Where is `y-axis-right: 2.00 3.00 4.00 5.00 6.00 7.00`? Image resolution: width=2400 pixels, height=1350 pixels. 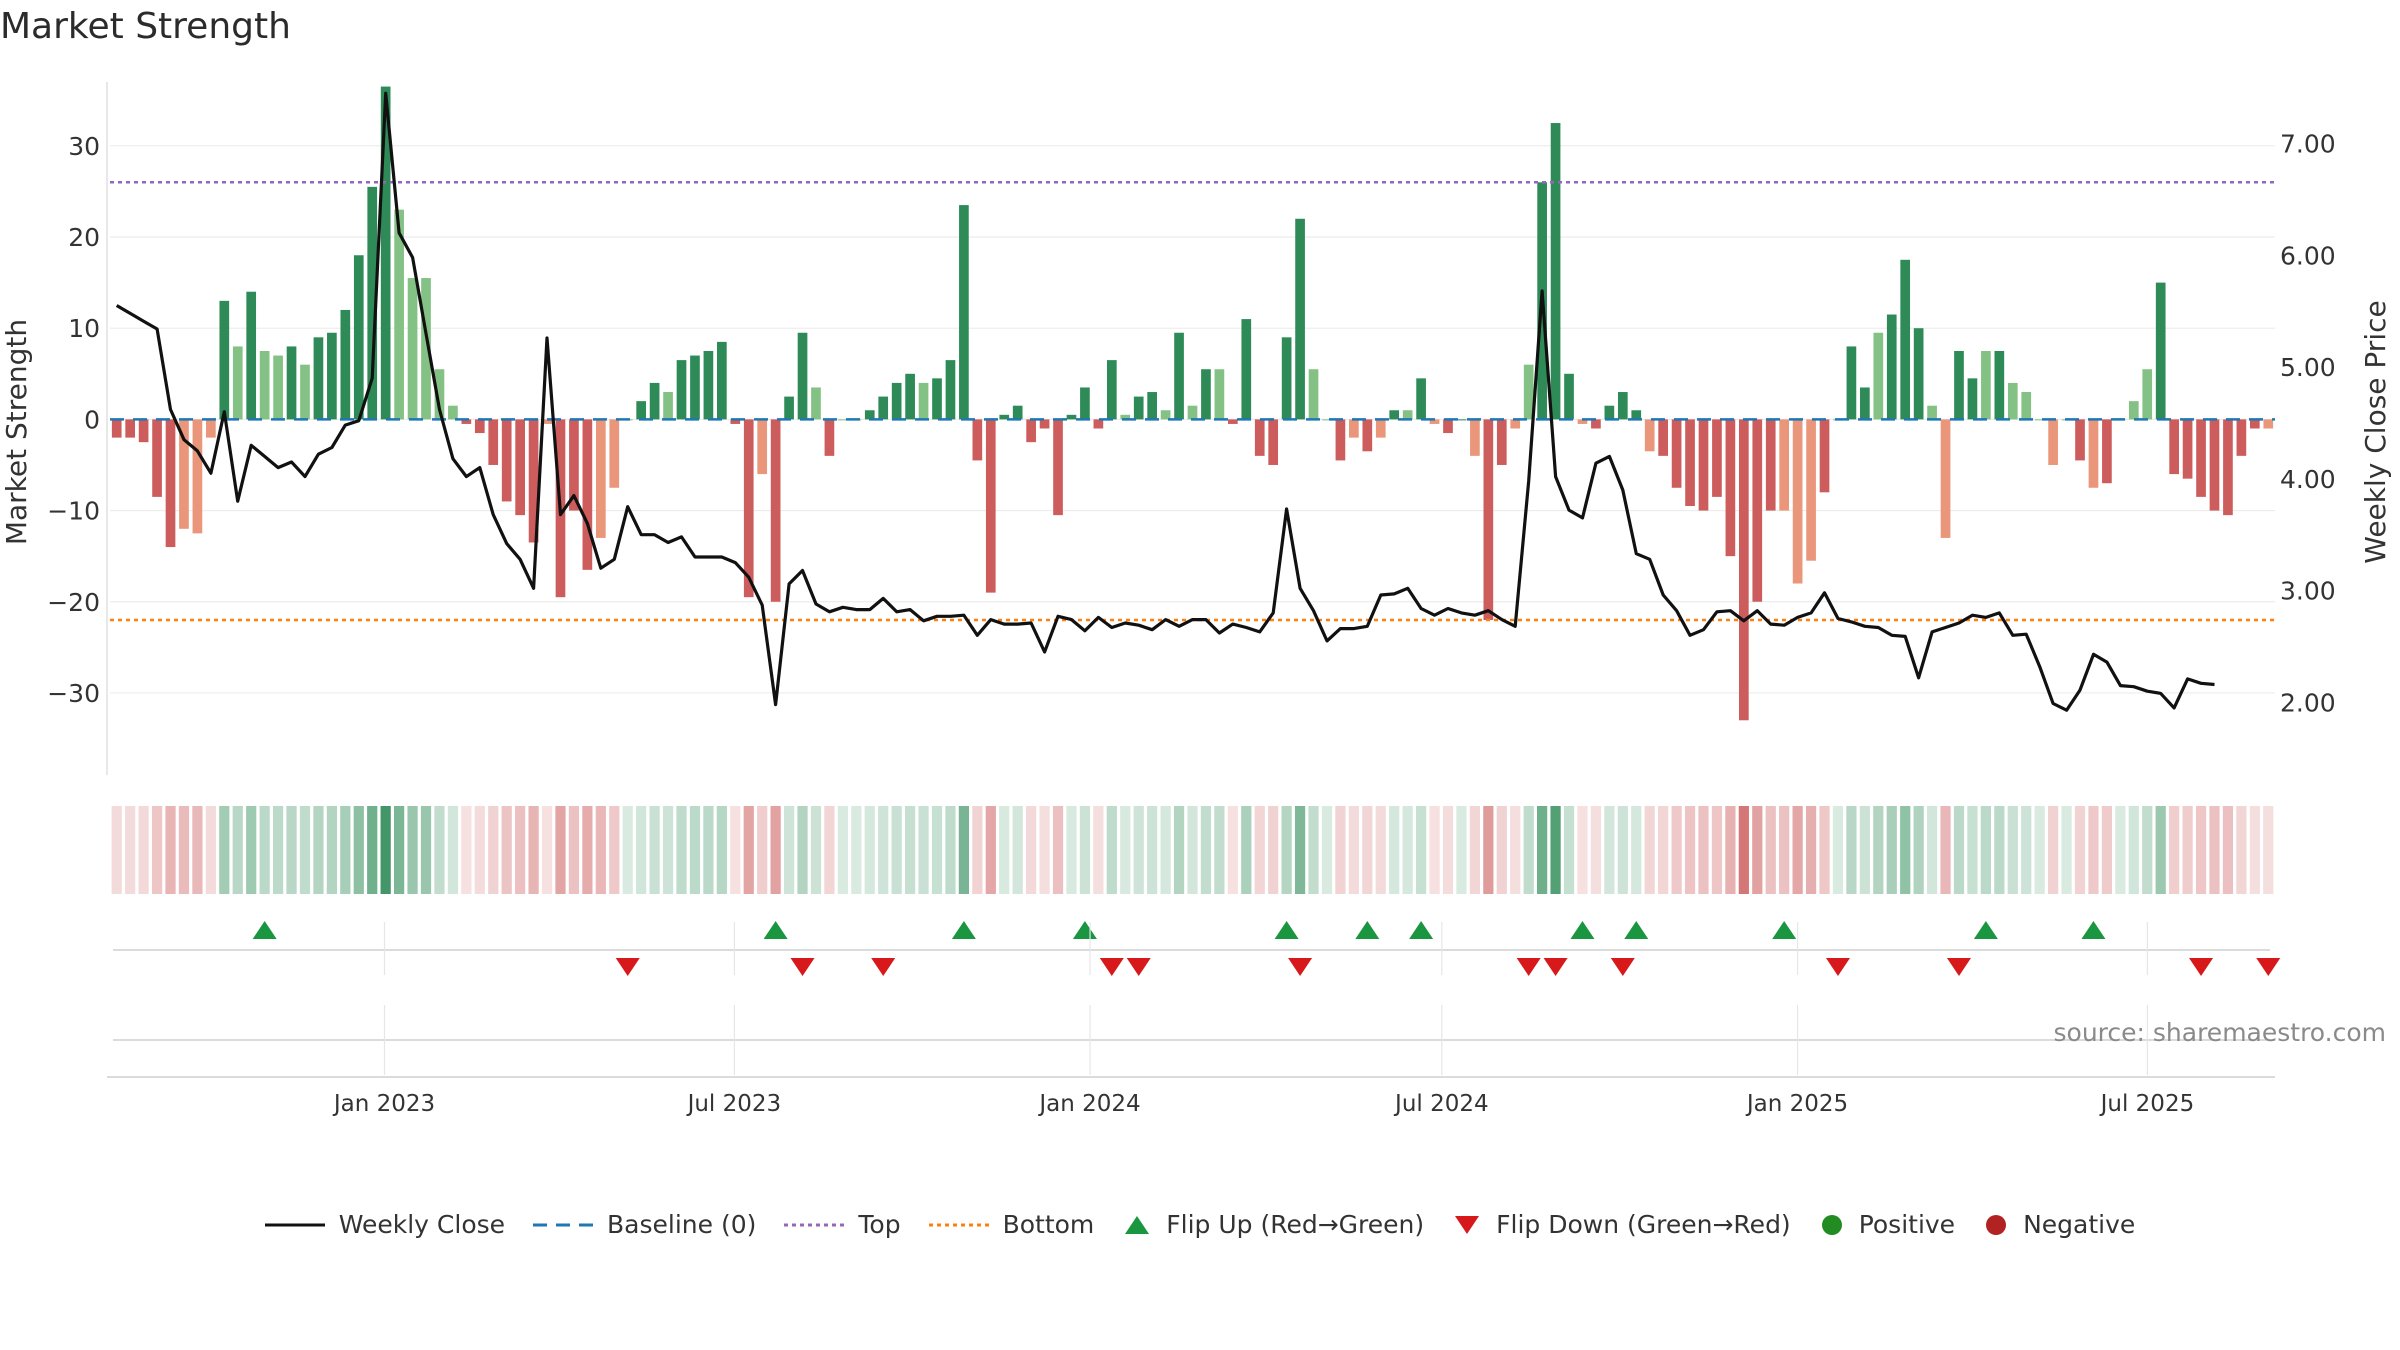
y-axis-right: 2.00 3.00 4.00 5.00 6.00 7.00 is located at coordinates (2308, 423).